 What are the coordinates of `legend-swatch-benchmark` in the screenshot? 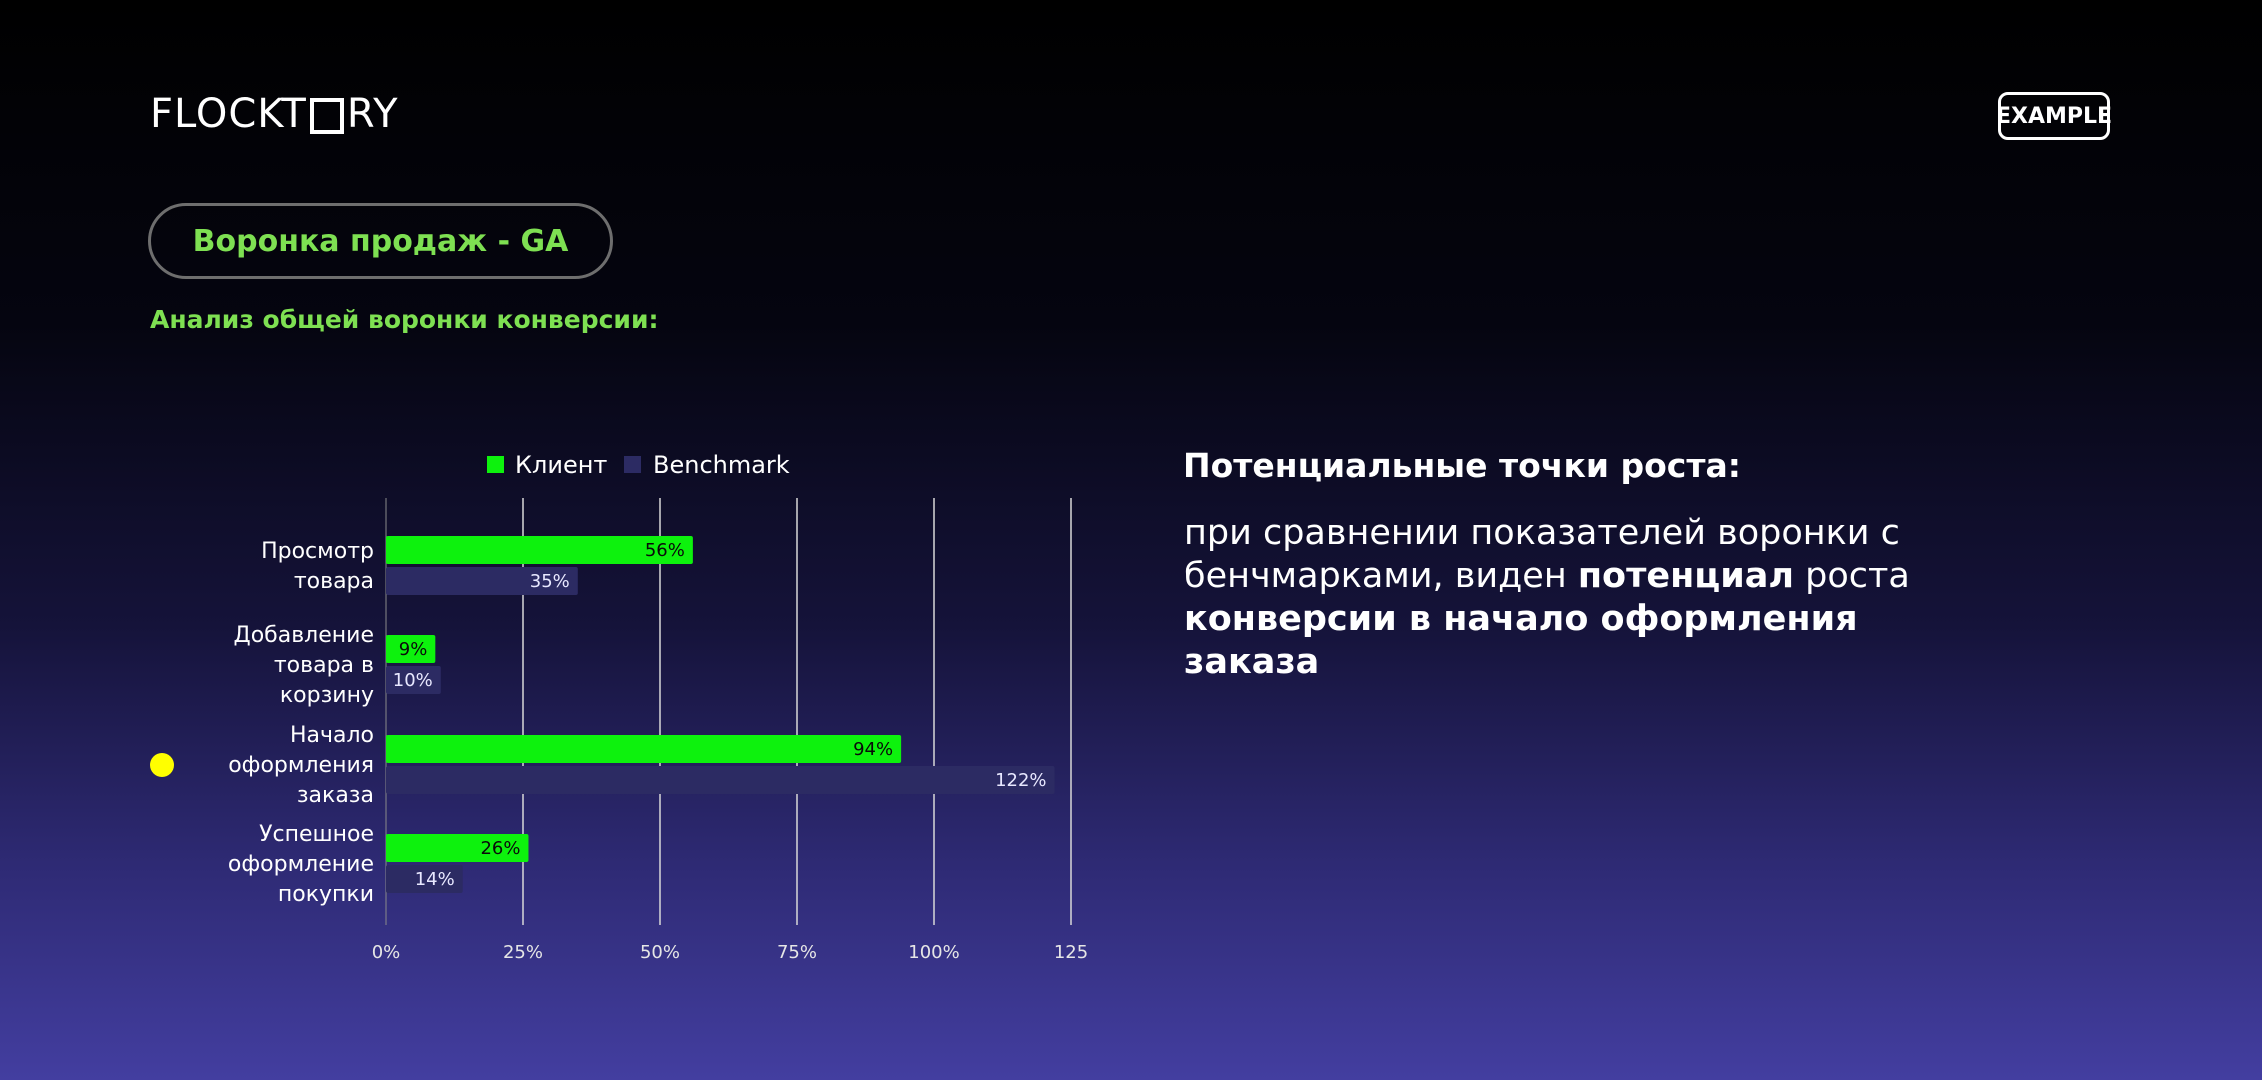 It's located at (632, 464).